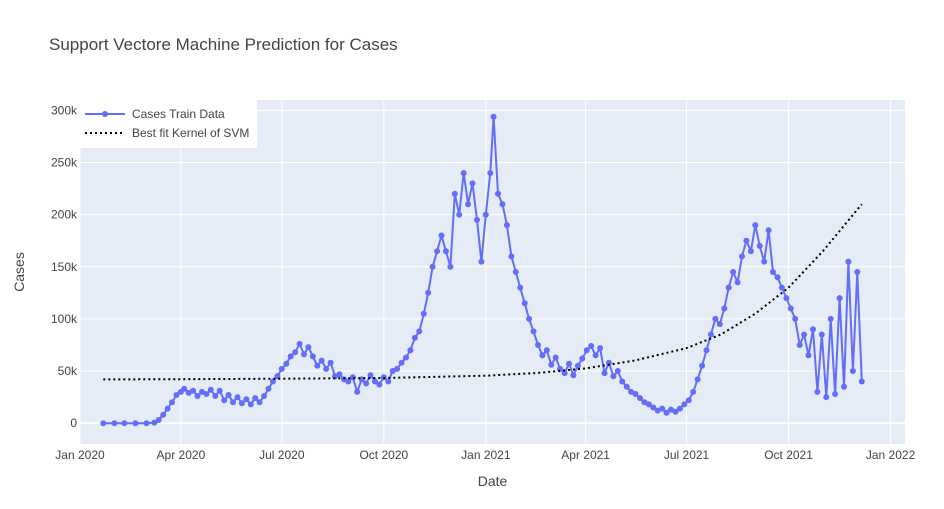  Describe the element at coordinates (585, 455) in the screenshot. I see `x-tick-label: Apr 2021` at that location.